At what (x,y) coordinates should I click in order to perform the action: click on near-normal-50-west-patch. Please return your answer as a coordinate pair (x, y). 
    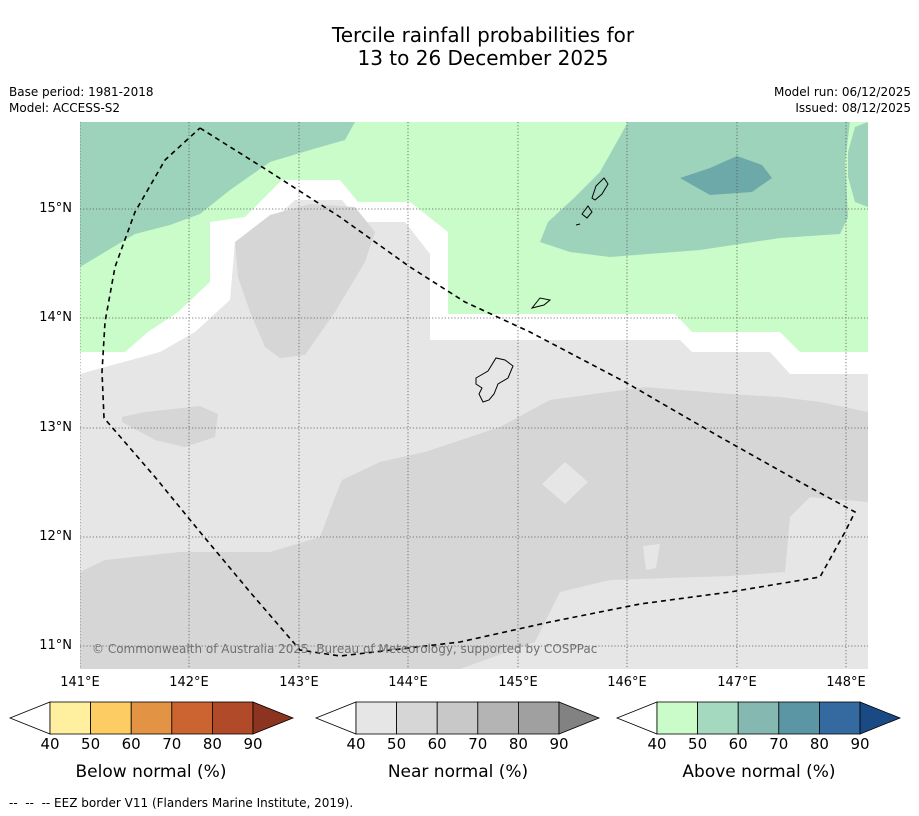
    Looking at the image, I should click on (170, 426).